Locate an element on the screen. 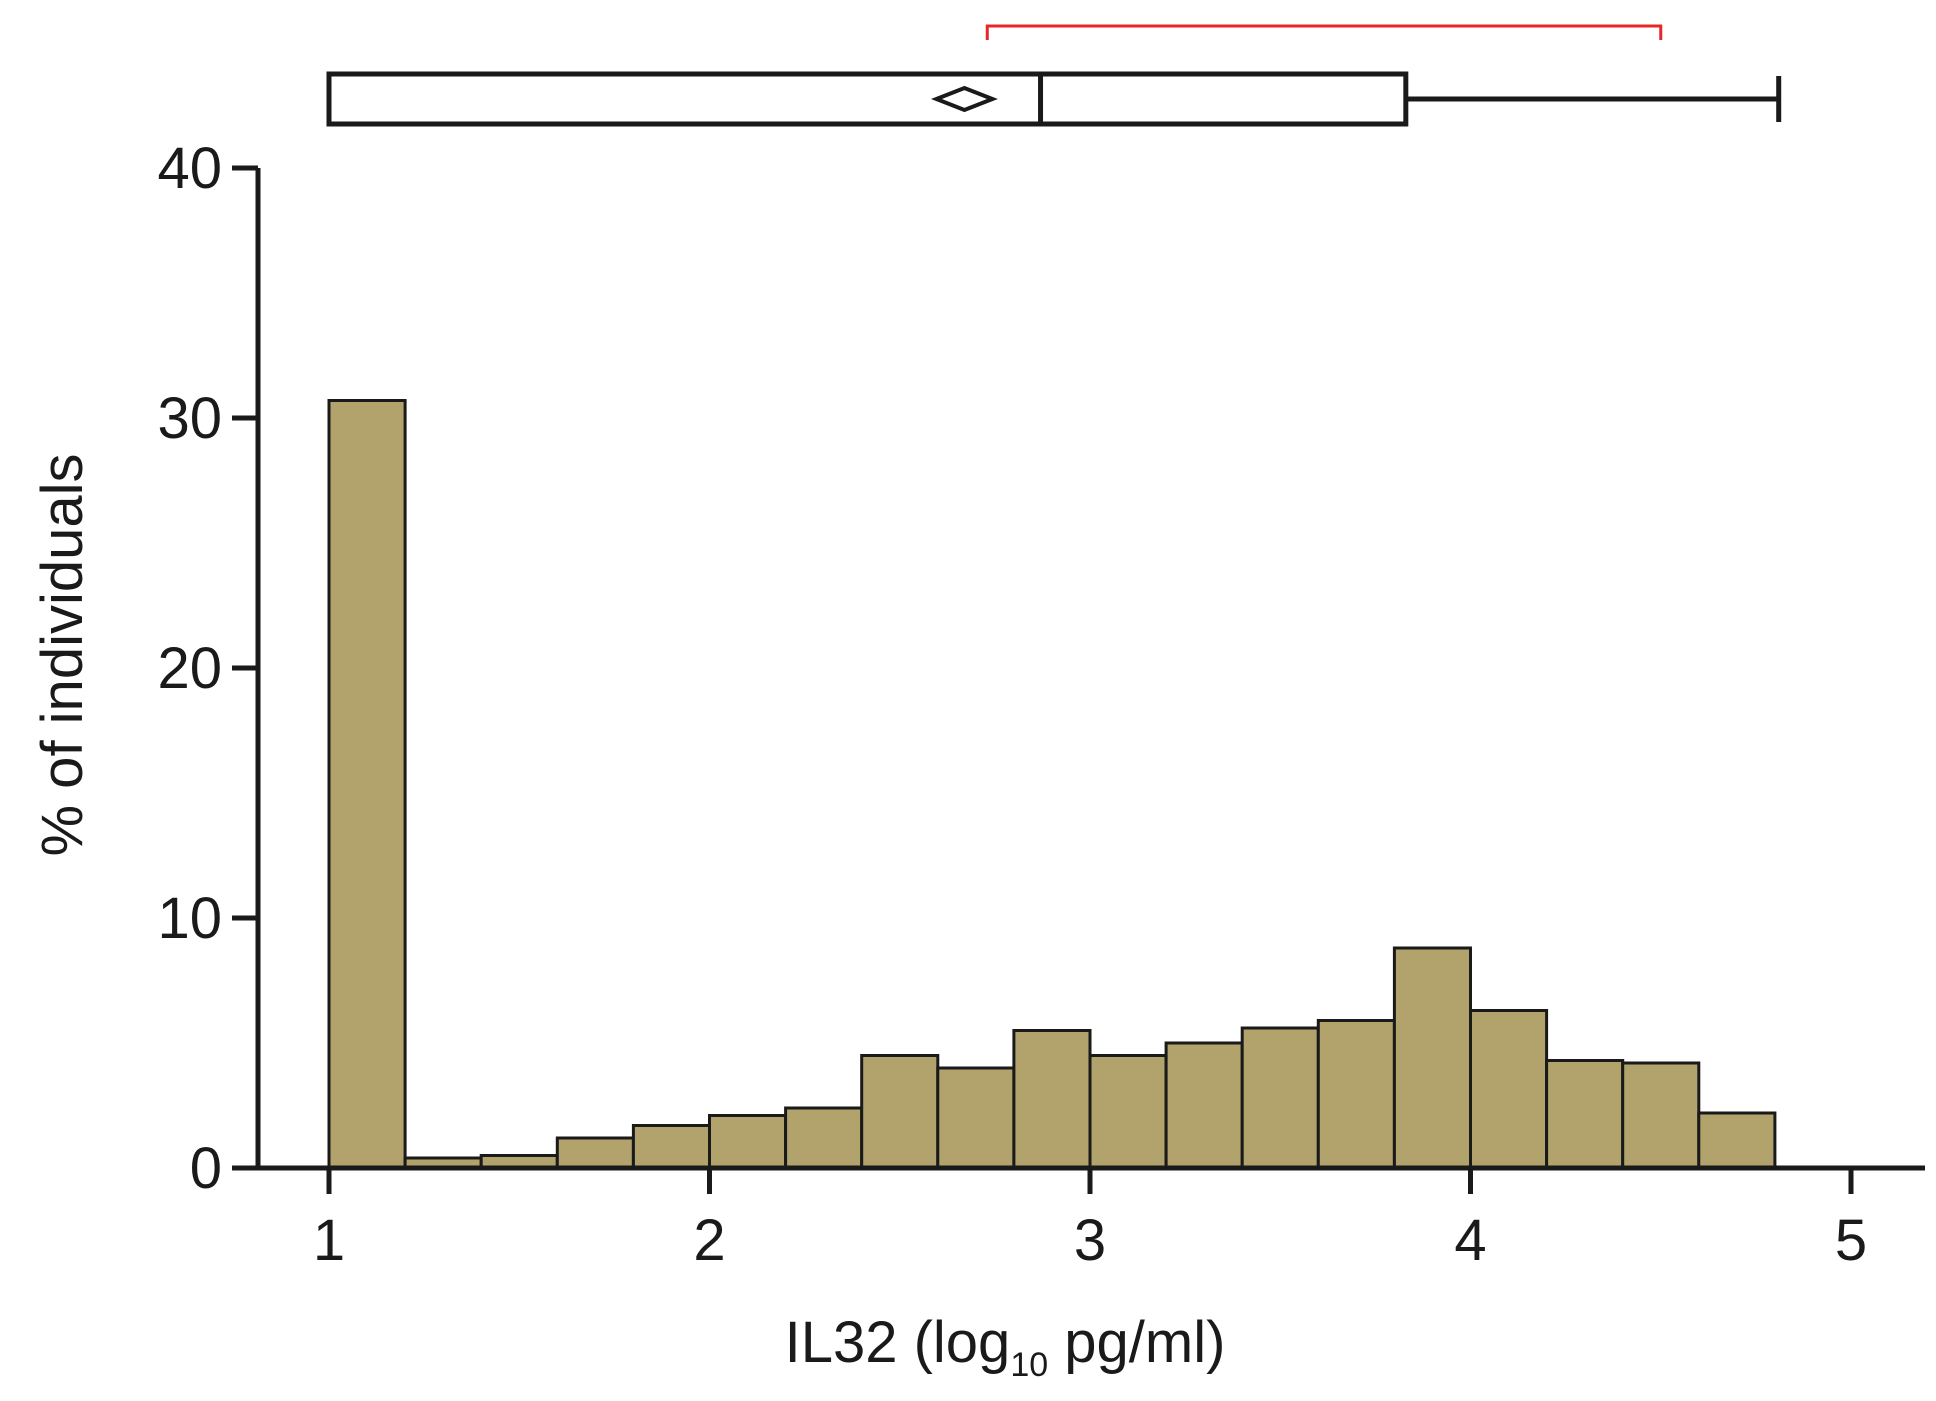 The width and height of the screenshot is (1936, 1401). boxplot is located at coordinates (1054, 99).